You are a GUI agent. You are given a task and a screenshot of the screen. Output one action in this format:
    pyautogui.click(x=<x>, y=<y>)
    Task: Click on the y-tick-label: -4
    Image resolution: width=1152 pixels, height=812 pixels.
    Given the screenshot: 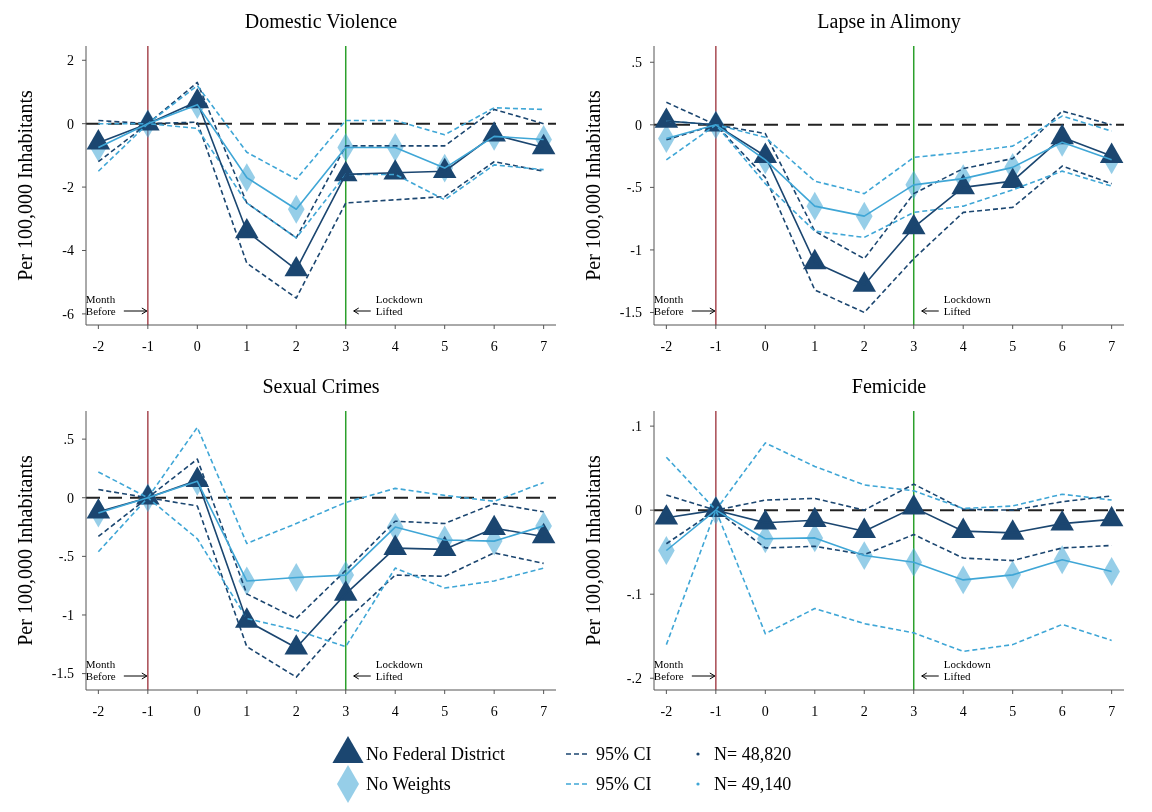 What is the action you would take?
    pyautogui.click(x=68, y=251)
    